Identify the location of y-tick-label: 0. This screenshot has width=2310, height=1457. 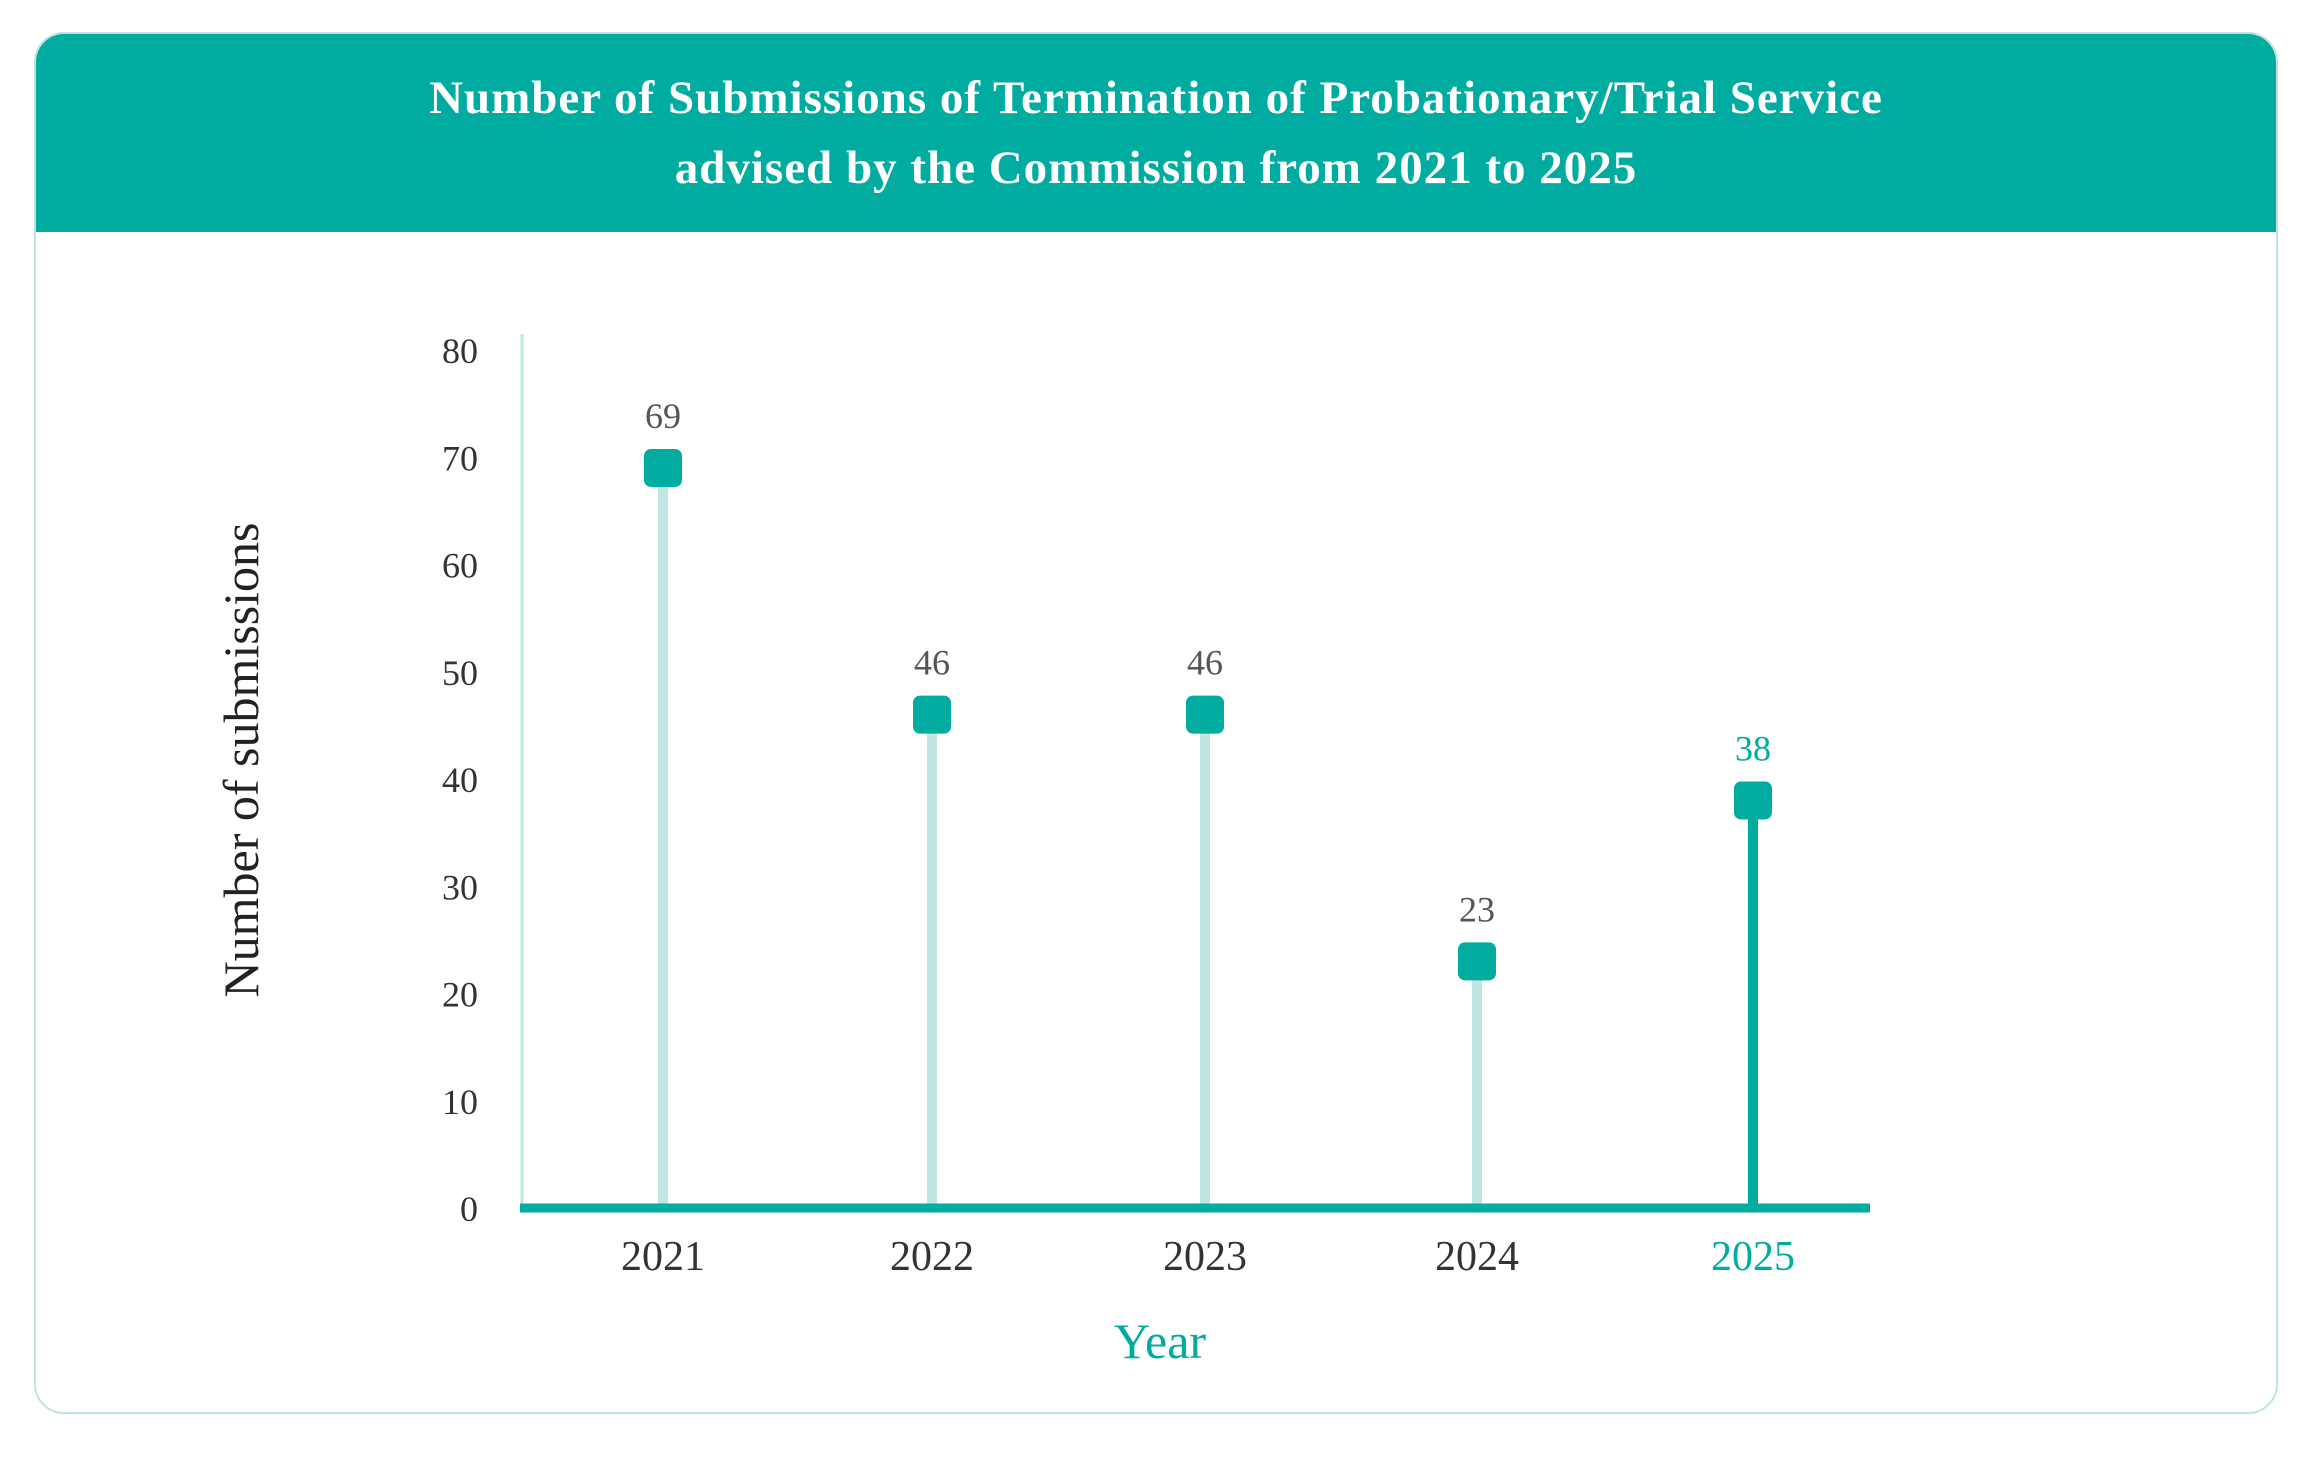
(469, 1209).